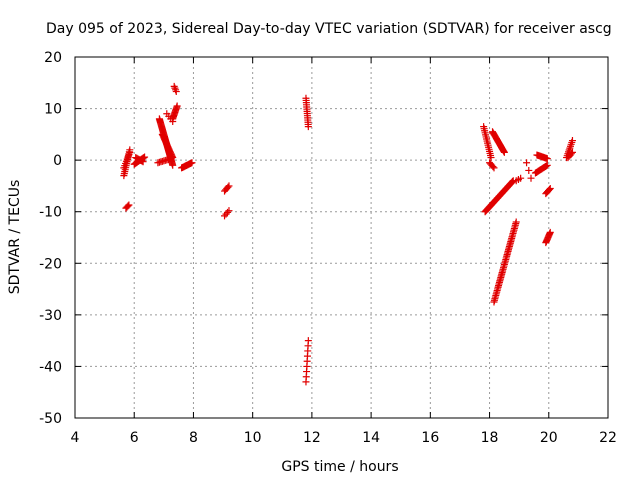  I want to click on y-tick-label: 10, so click(53, 110).